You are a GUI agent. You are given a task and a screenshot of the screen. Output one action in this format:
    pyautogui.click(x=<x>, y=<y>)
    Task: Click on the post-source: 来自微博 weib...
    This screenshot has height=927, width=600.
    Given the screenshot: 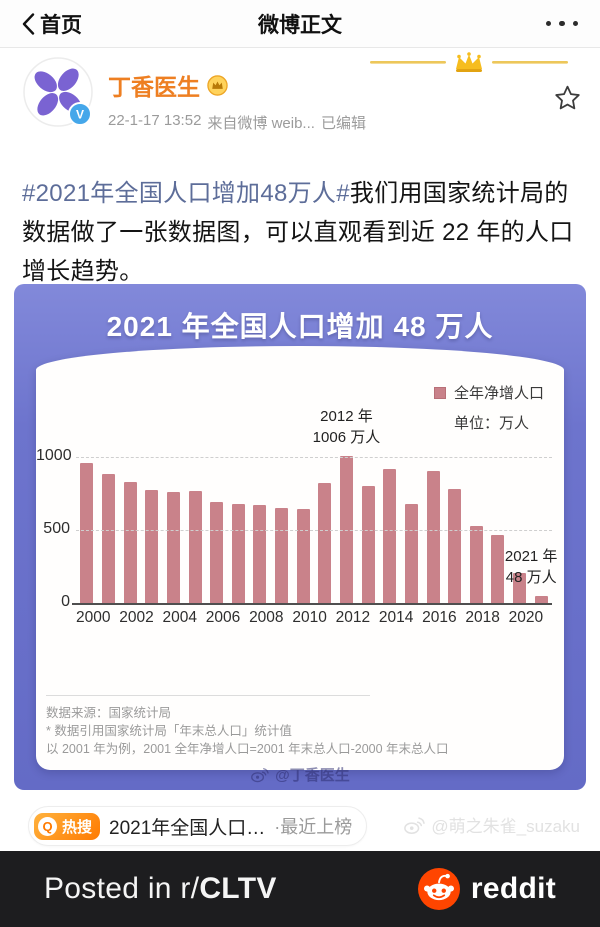 What is the action you would take?
    pyautogui.click(x=261, y=123)
    